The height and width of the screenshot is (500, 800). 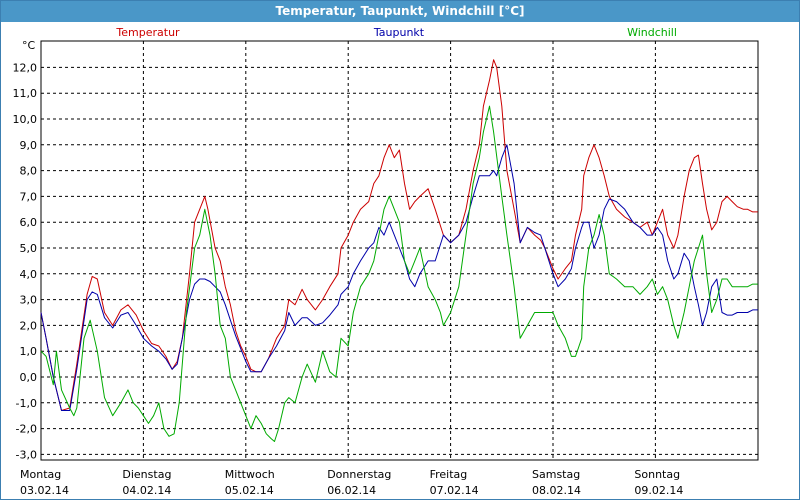 I want to click on y-tick-label: 8,0, so click(x=29, y=171).